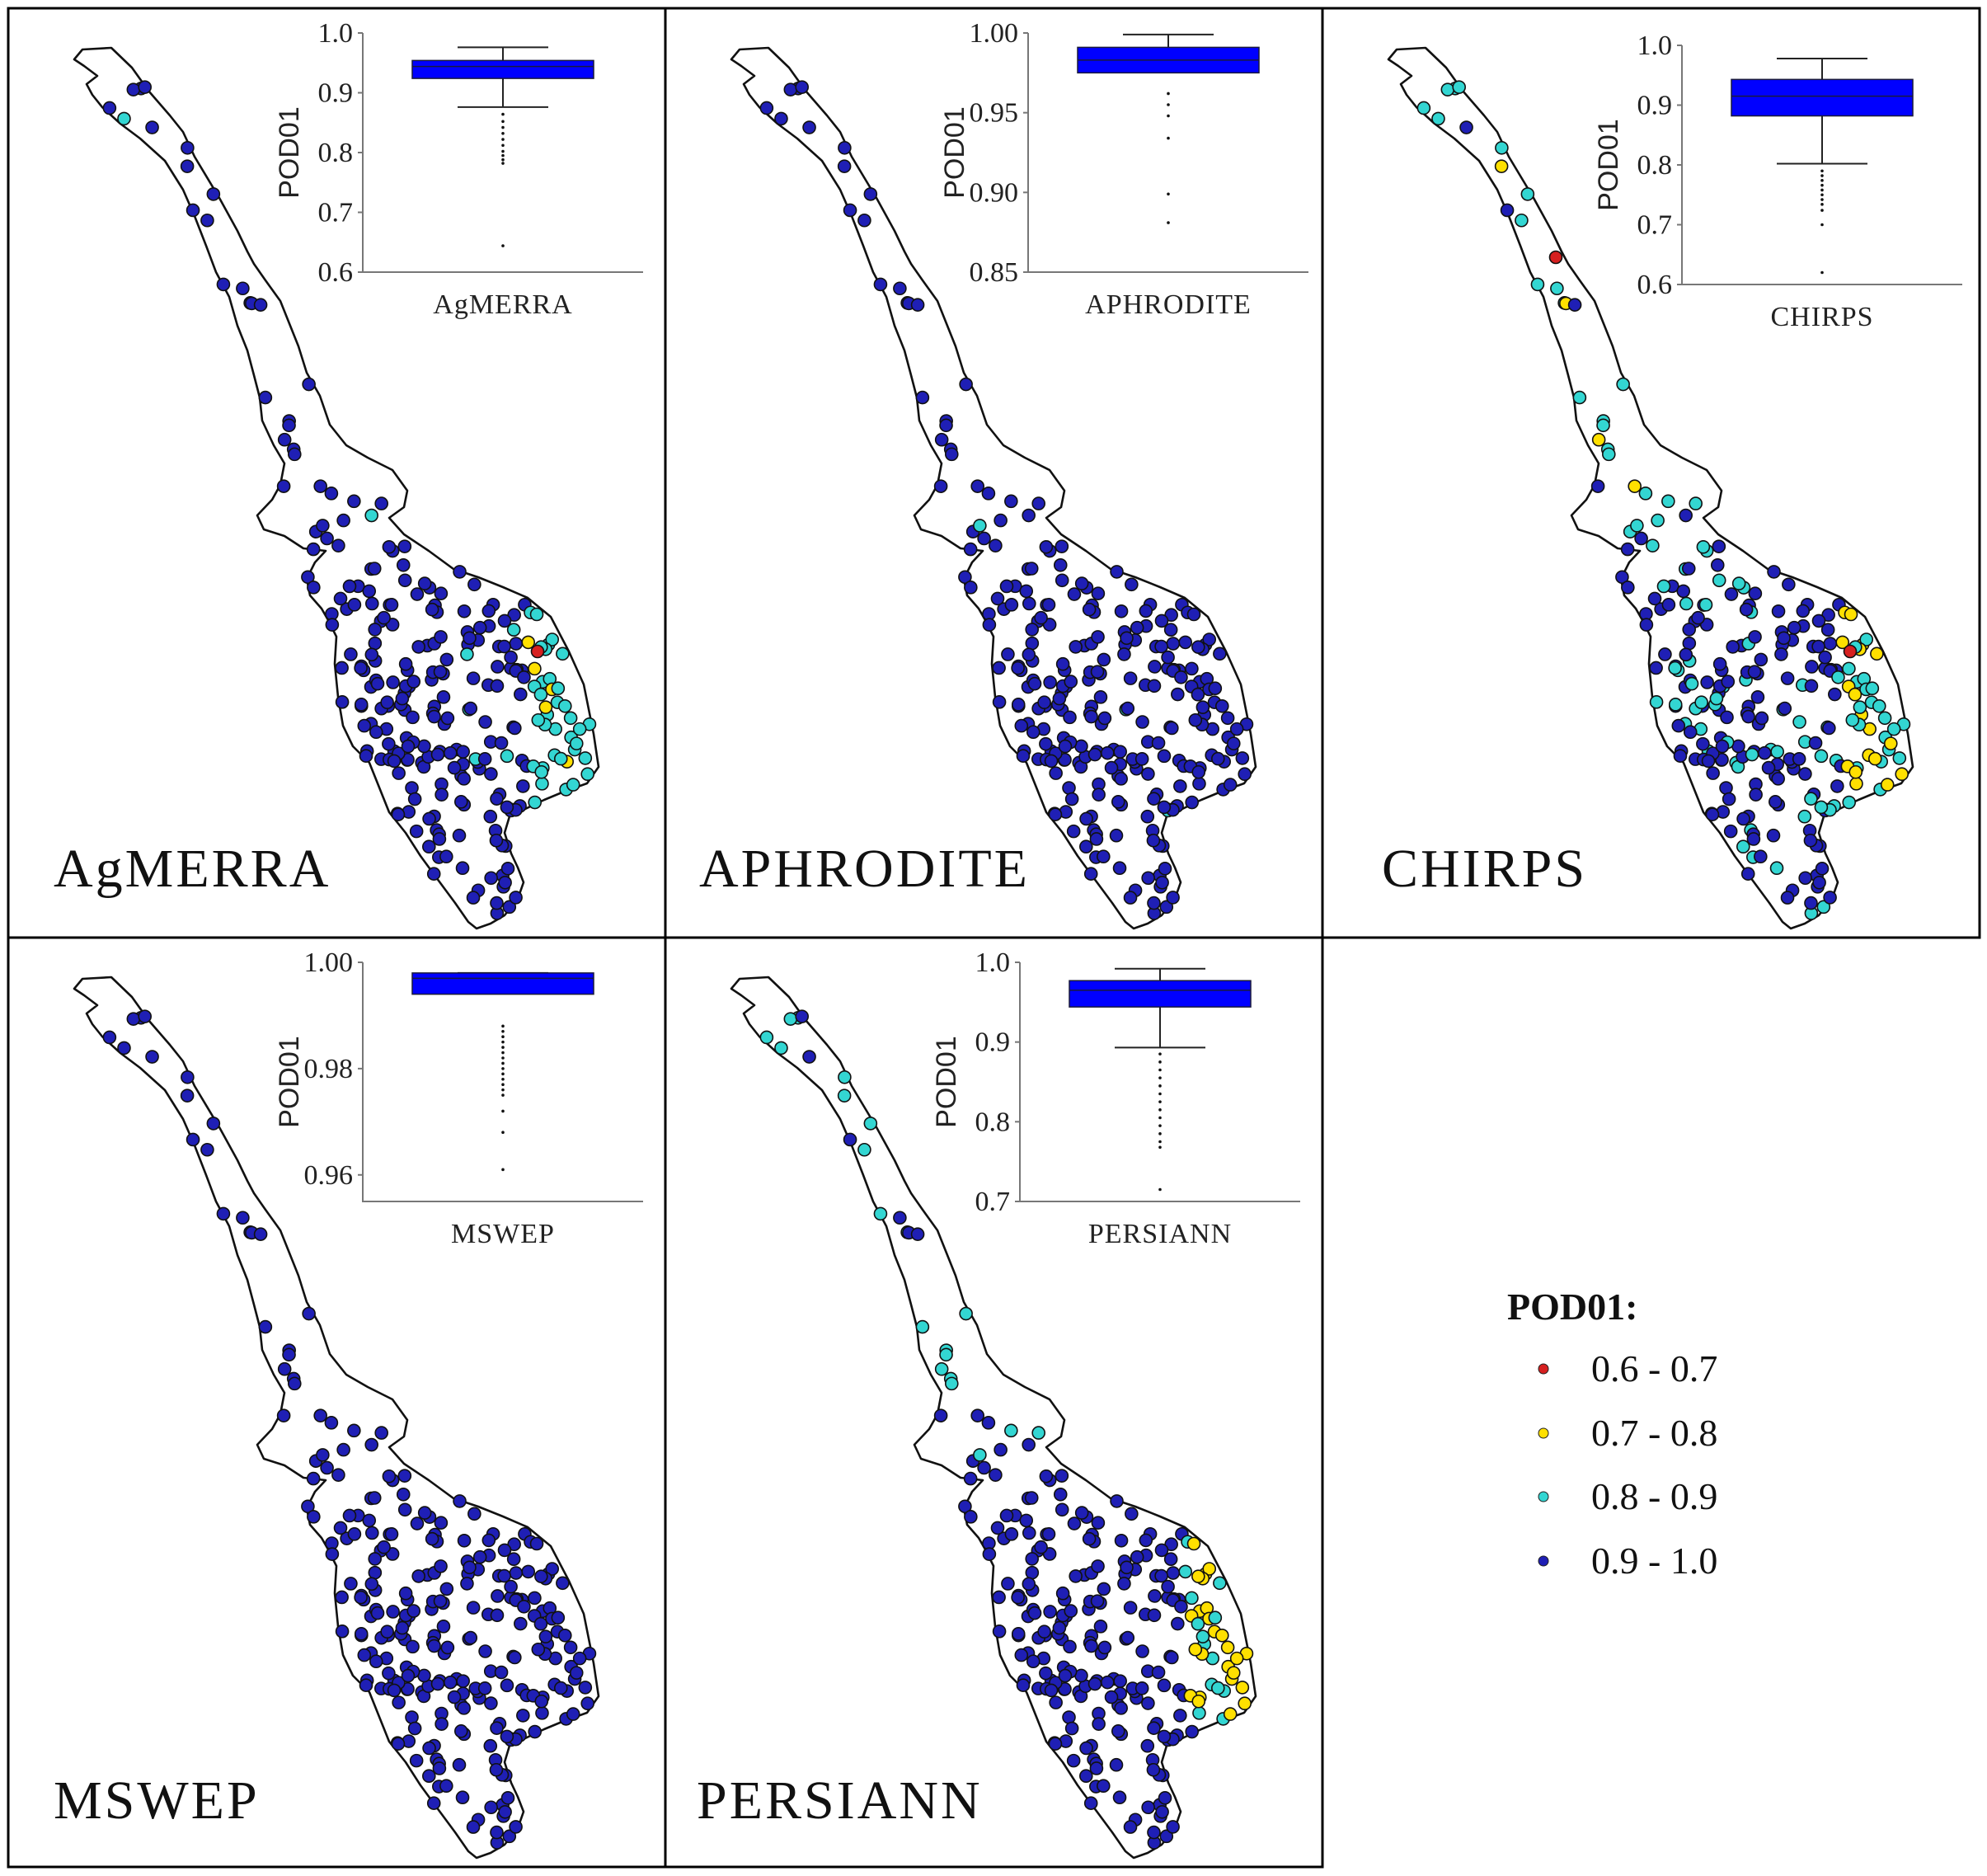 Image resolution: width=1987 pixels, height=1876 pixels. I want to click on y-tick-label: 0.7, so click(336, 213).